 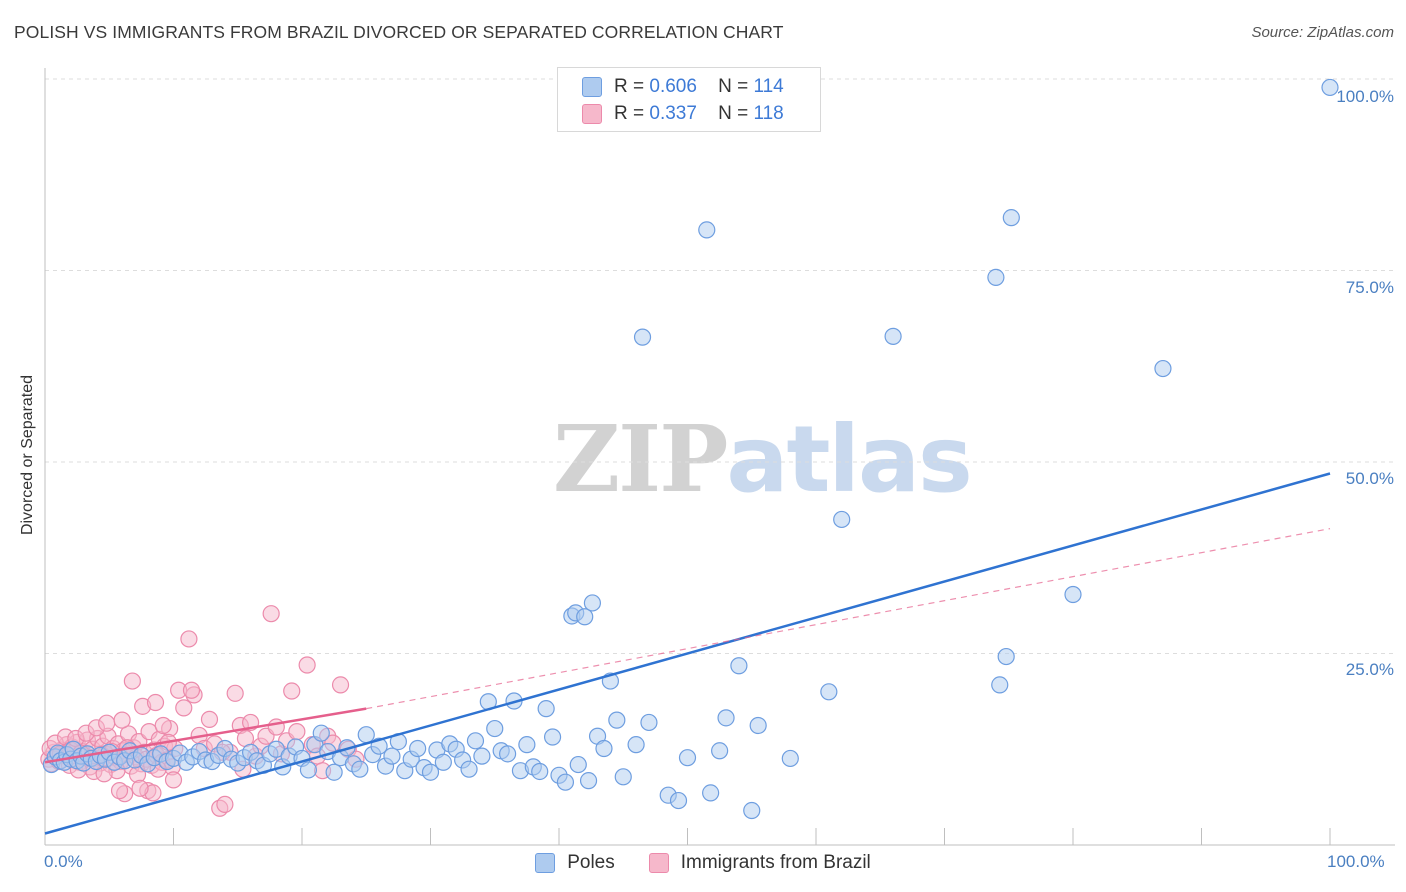 I want to click on legend-row-brazil: R = 0.337 N = 118, so click(x=683, y=114).